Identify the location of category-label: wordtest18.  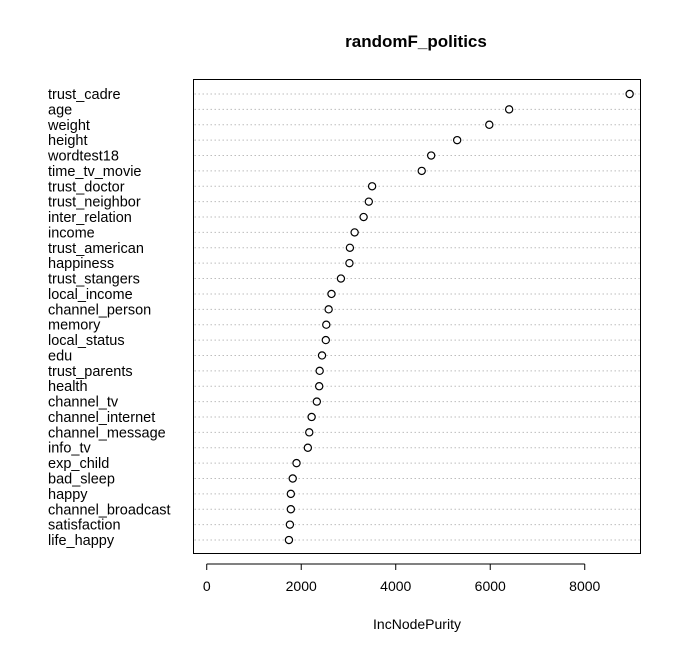
(83, 157).